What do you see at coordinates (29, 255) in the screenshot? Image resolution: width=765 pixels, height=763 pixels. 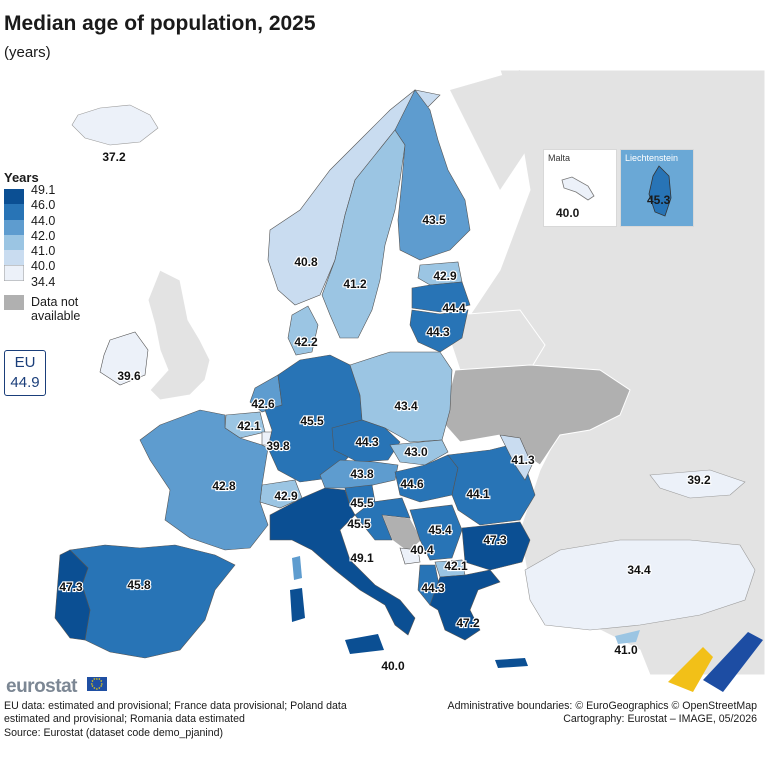 I see `legend-row: 41.0` at bounding box center [29, 255].